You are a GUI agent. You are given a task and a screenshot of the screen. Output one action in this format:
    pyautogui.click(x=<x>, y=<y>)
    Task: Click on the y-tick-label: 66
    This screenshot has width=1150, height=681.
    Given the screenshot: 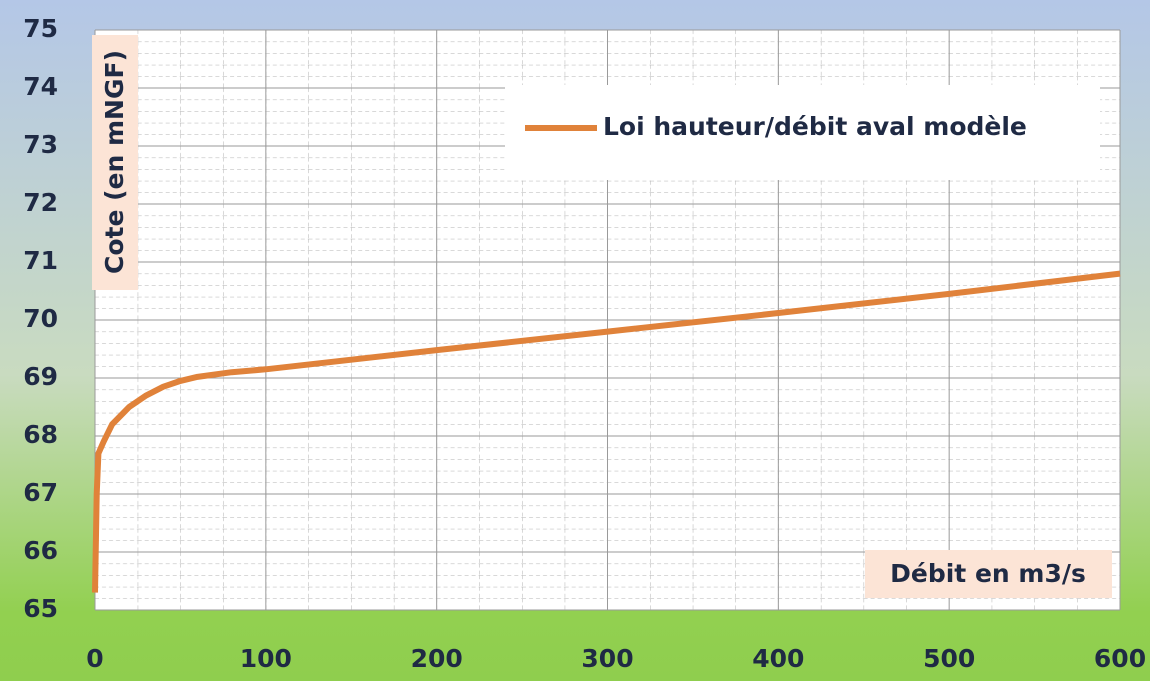 What is the action you would take?
    pyautogui.click(x=40, y=550)
    